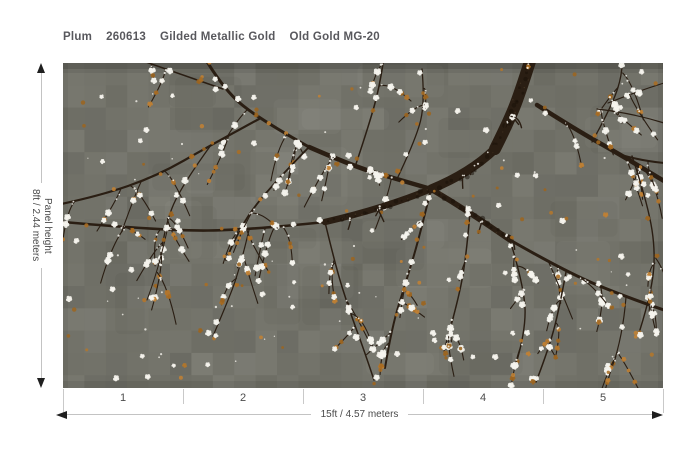 The height and width of the screenshot is (462, 695). What do you see at coordinates (35, 225) in the screenshot?
I see `panel-height-value: 8ft / 2.44 meters` at bounding box center [35, 225].